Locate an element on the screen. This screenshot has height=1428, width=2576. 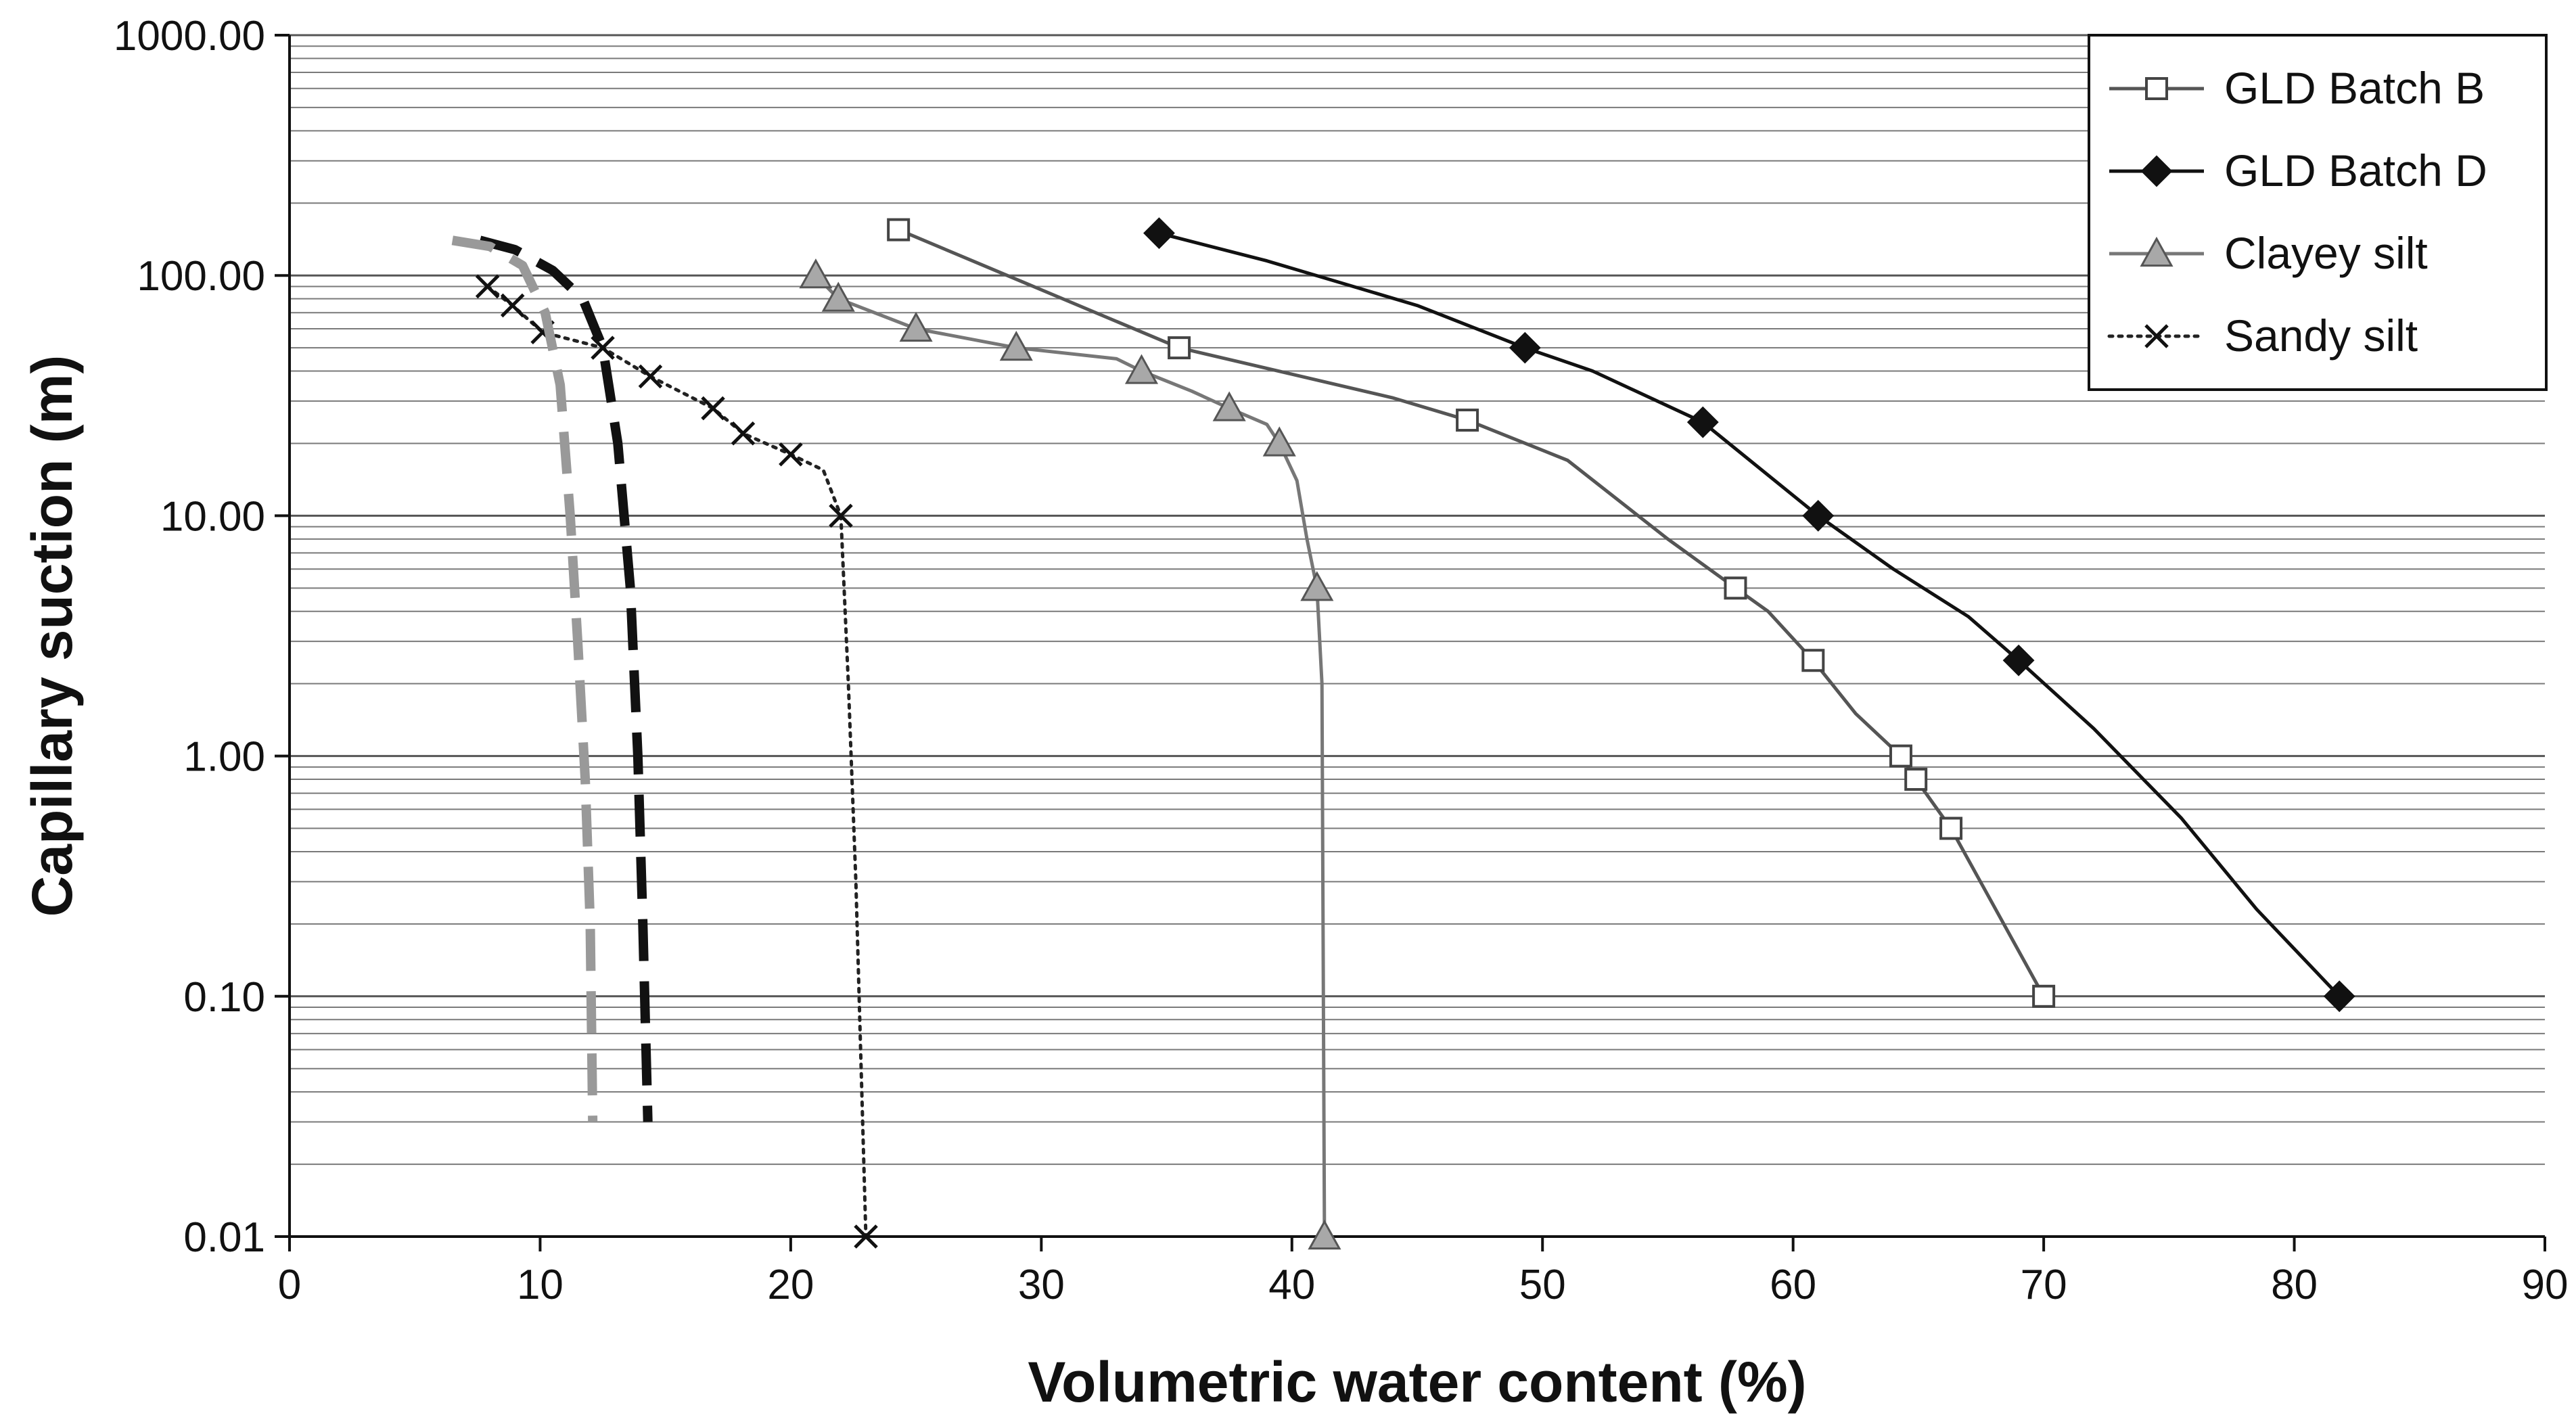
legend-label: Sandy silt is located at coordinates (2321, 335).